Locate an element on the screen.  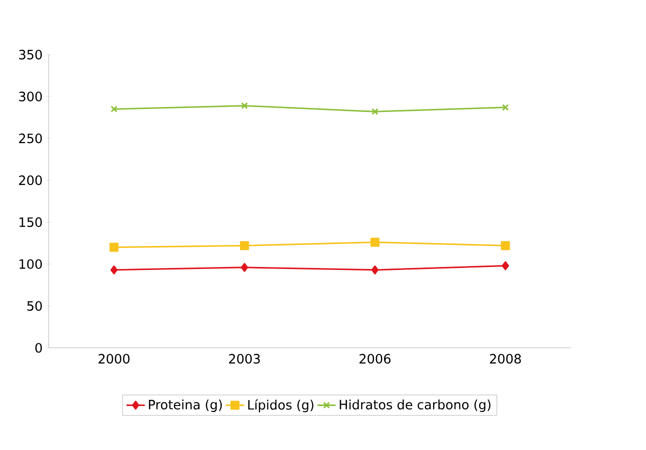
x-tick-label: 2000 is located at coordinates (114, 359).